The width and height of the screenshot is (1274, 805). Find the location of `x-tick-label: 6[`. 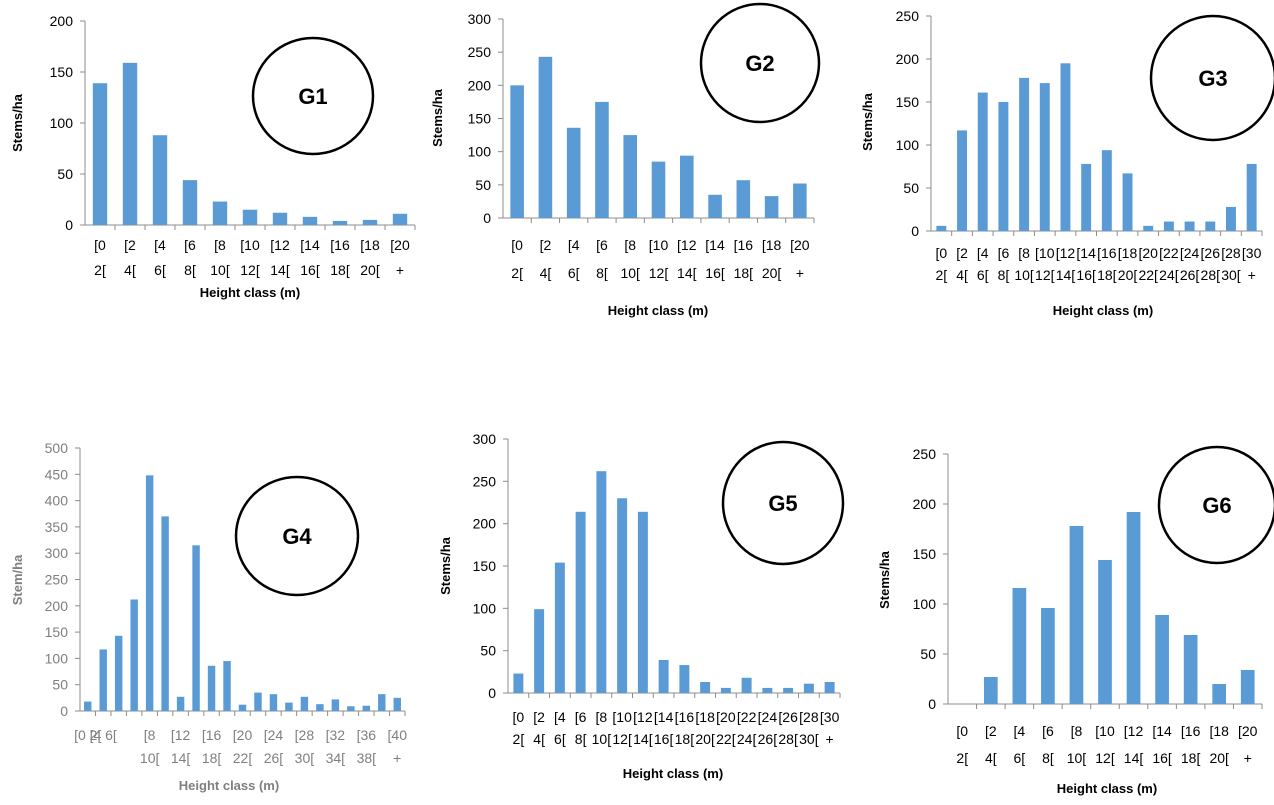

x-tick-label: 6[ is located at coordinates (560, 739).